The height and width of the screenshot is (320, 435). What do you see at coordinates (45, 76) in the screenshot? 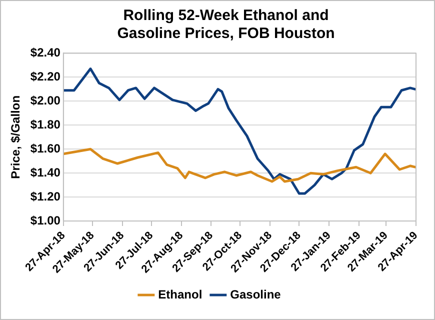
I see `y-tick-label: $2.20` at bounding box center [45, 76].